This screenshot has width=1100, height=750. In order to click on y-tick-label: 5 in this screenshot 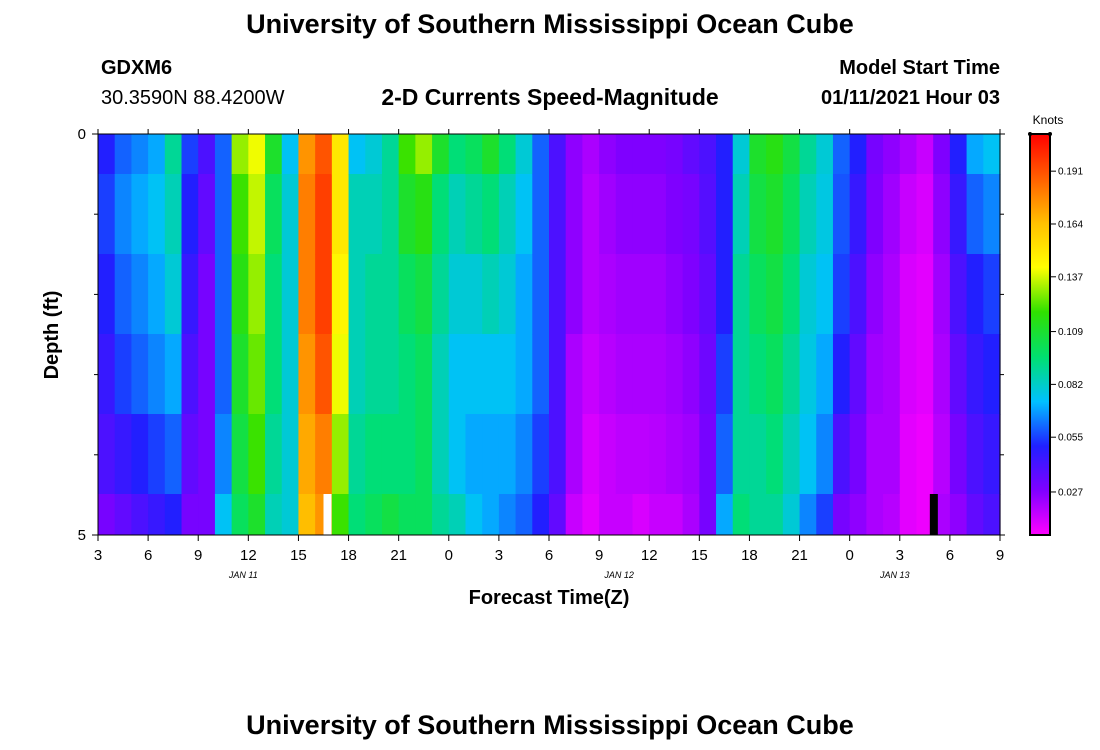, I will do `click(82, 535)`.